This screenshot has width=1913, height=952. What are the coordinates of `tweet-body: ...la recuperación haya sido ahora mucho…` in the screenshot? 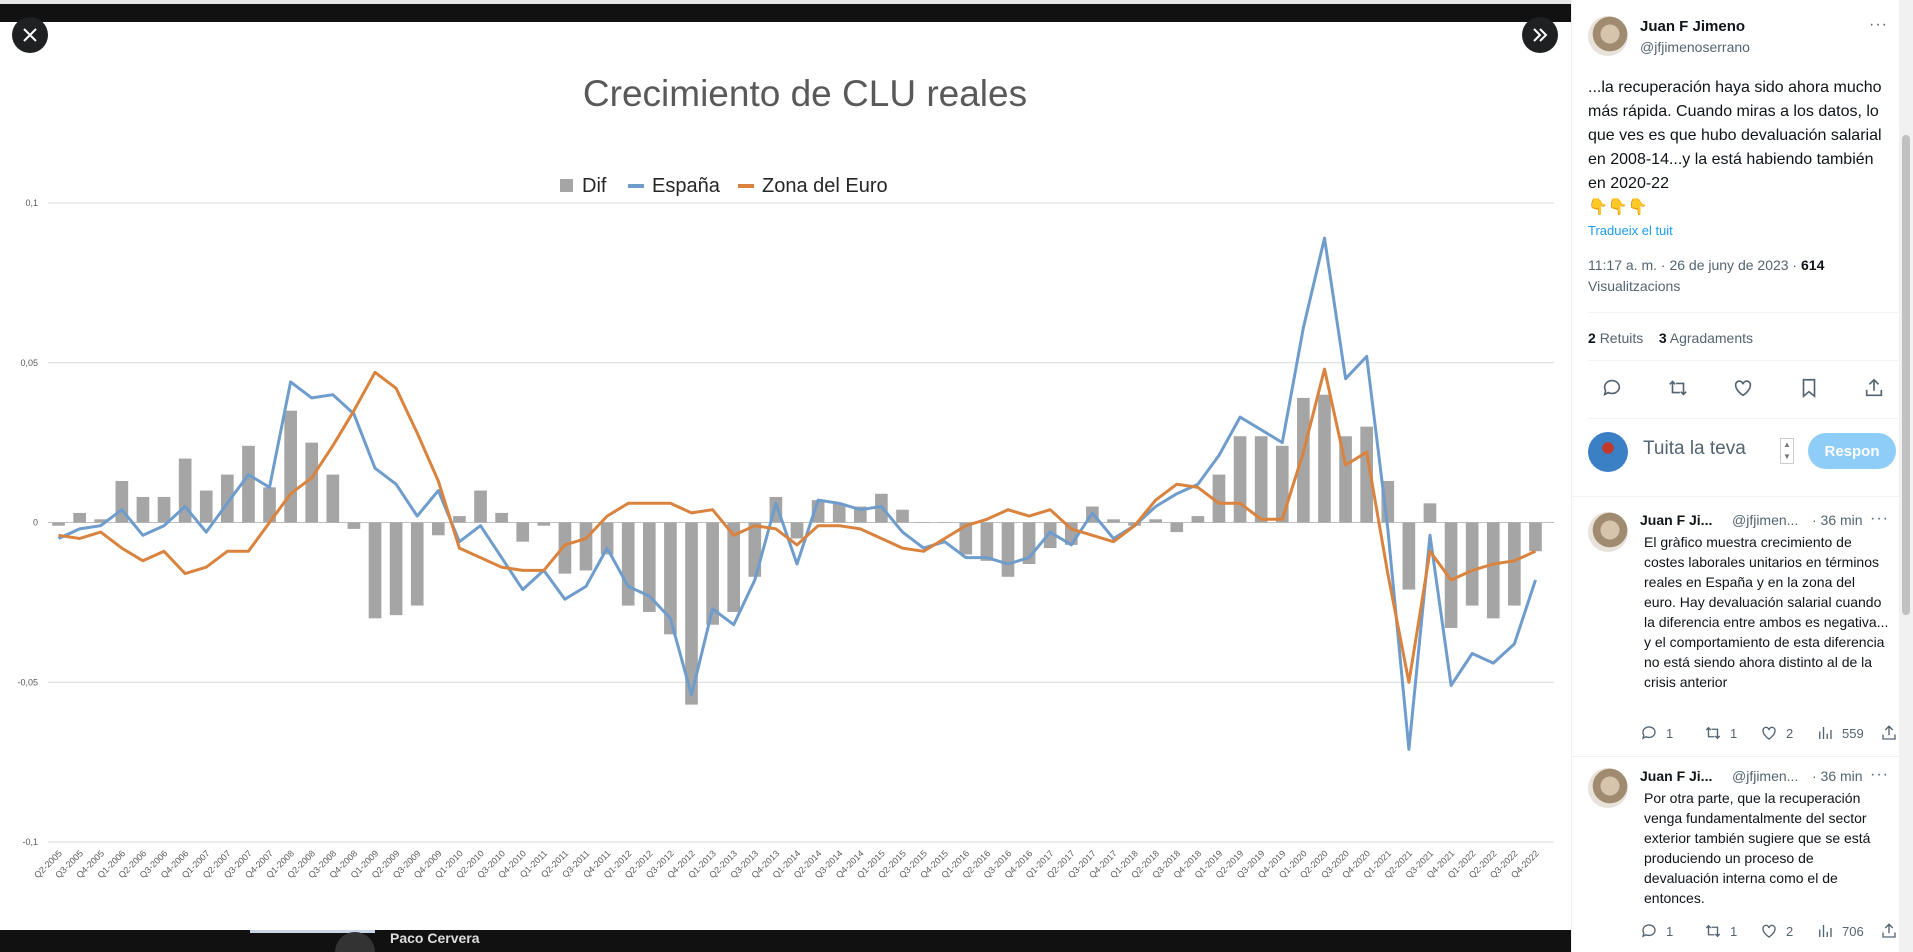 It's located at (1735, 135).